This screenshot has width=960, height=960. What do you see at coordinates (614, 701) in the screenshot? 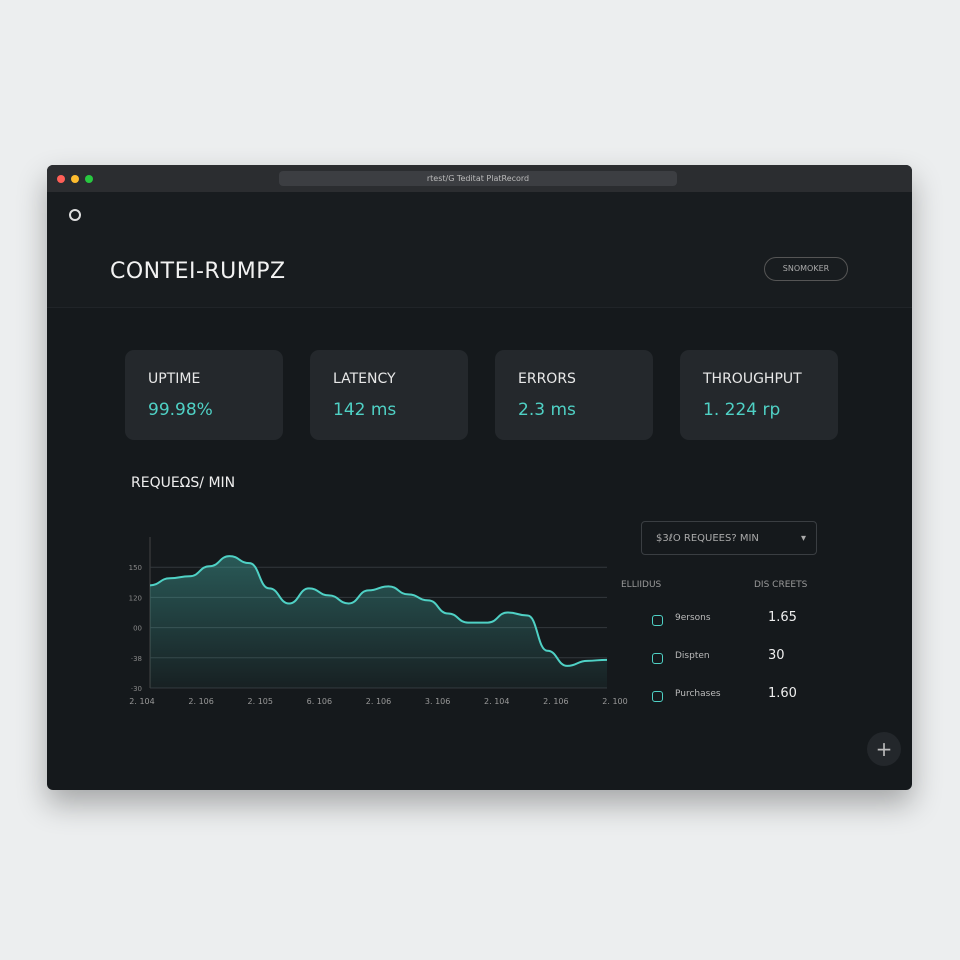
I see `x-tick-label: 2. 100` at bounding box center [614, 701].